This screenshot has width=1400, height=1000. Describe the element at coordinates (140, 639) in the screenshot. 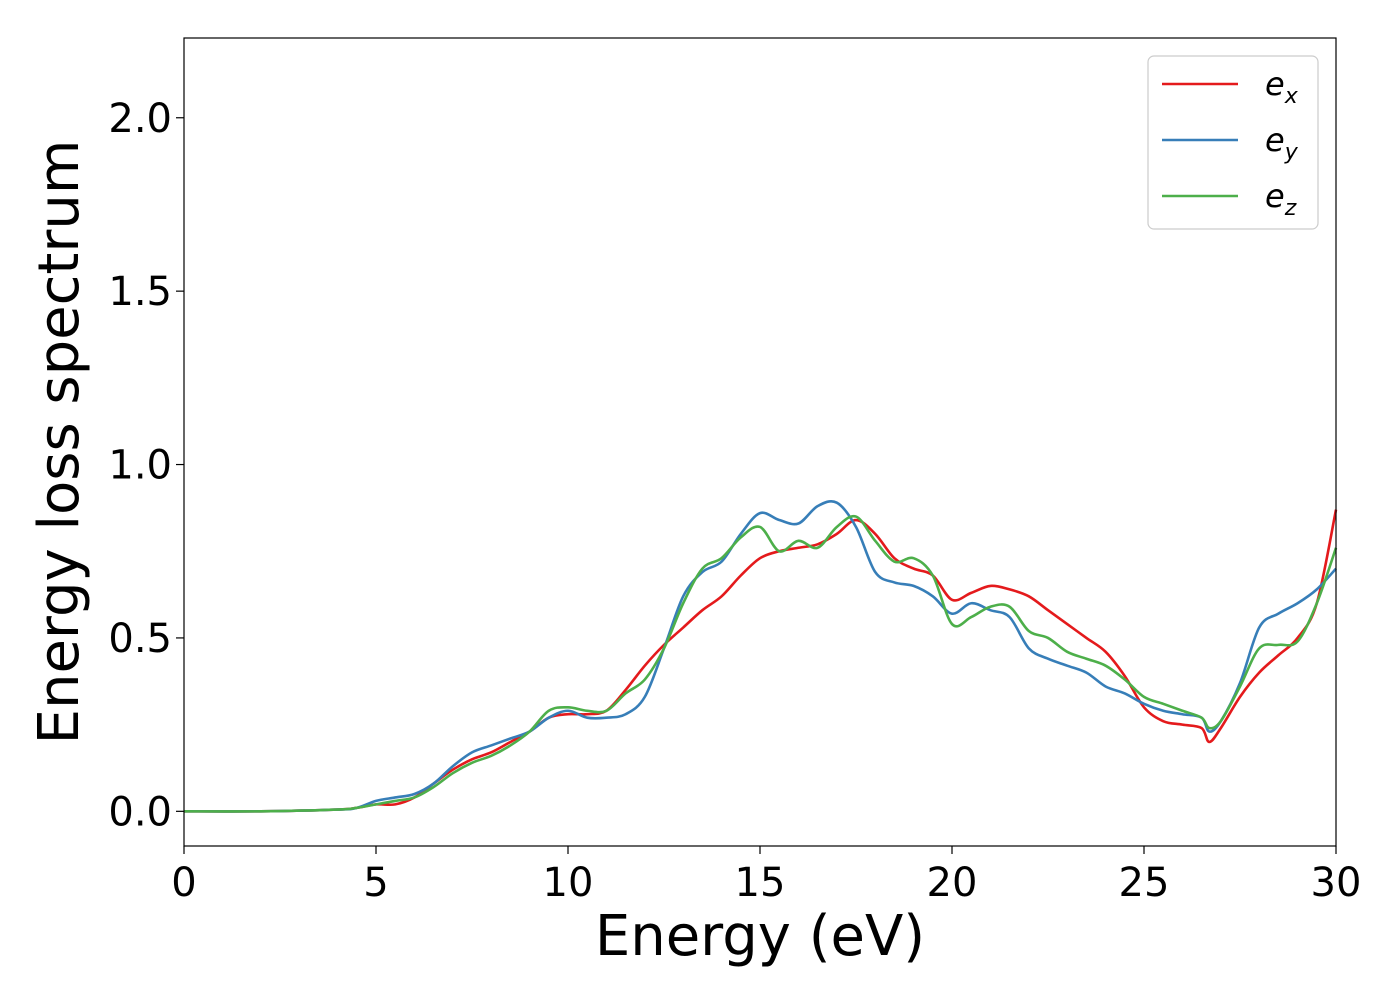

I see `y-tick-label: 0.5` at that location.